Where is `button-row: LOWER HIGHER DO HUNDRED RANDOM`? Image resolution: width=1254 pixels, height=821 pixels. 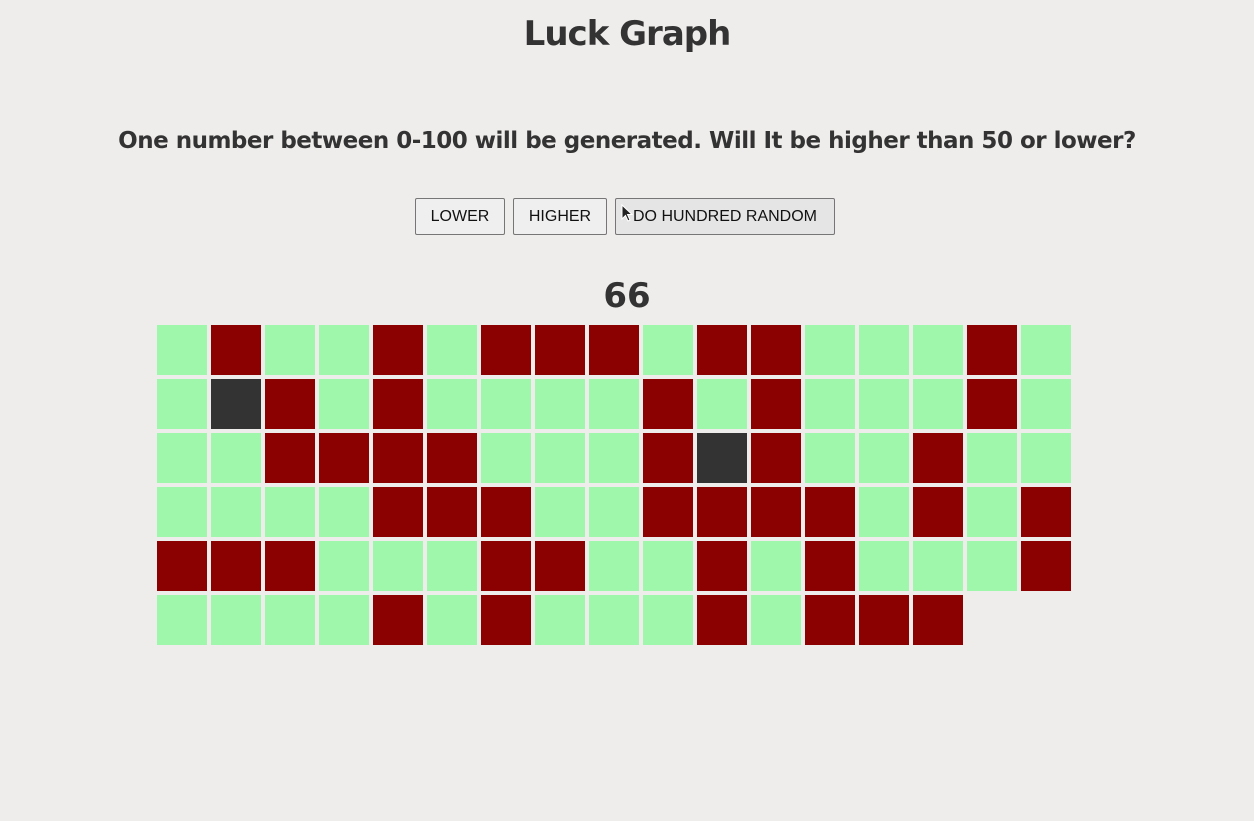
button-row: LOWER HIGHER DO HUNDRED RANDOM is located at coordinates (625, 216).